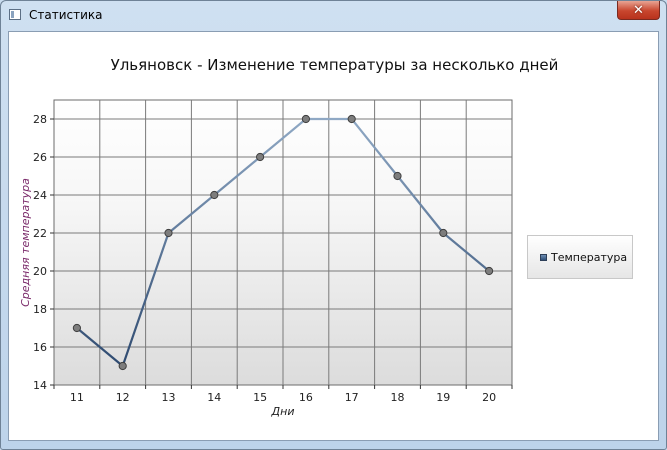 The width and height of the screenshot is (667, 450). I want to click on window-icon, so click(15, 14).